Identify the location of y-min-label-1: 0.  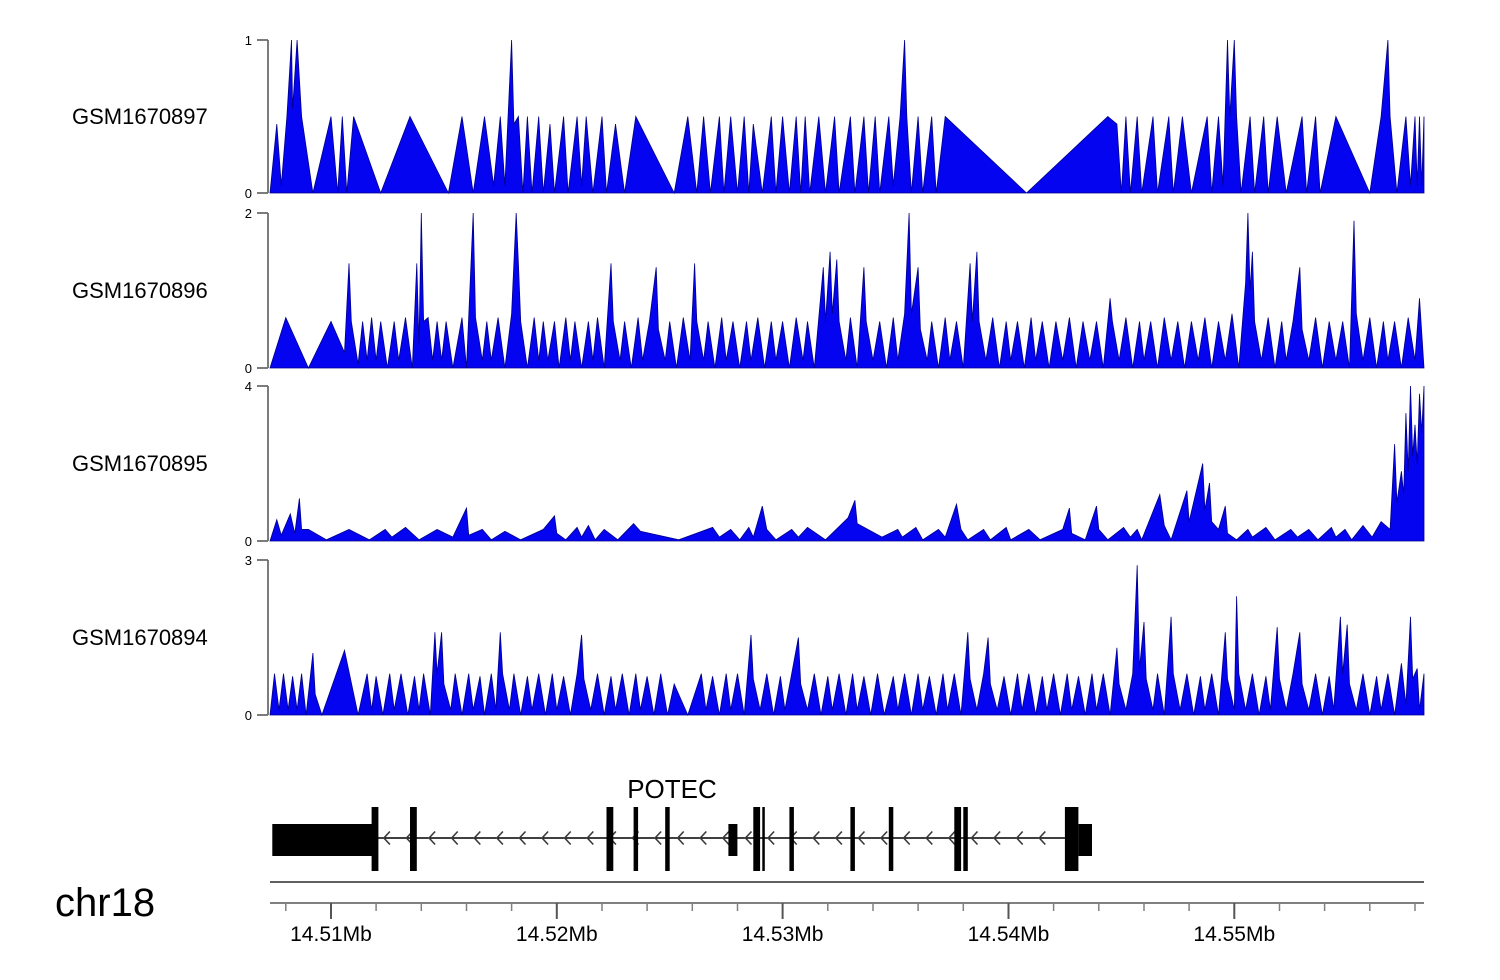
(248, 193).